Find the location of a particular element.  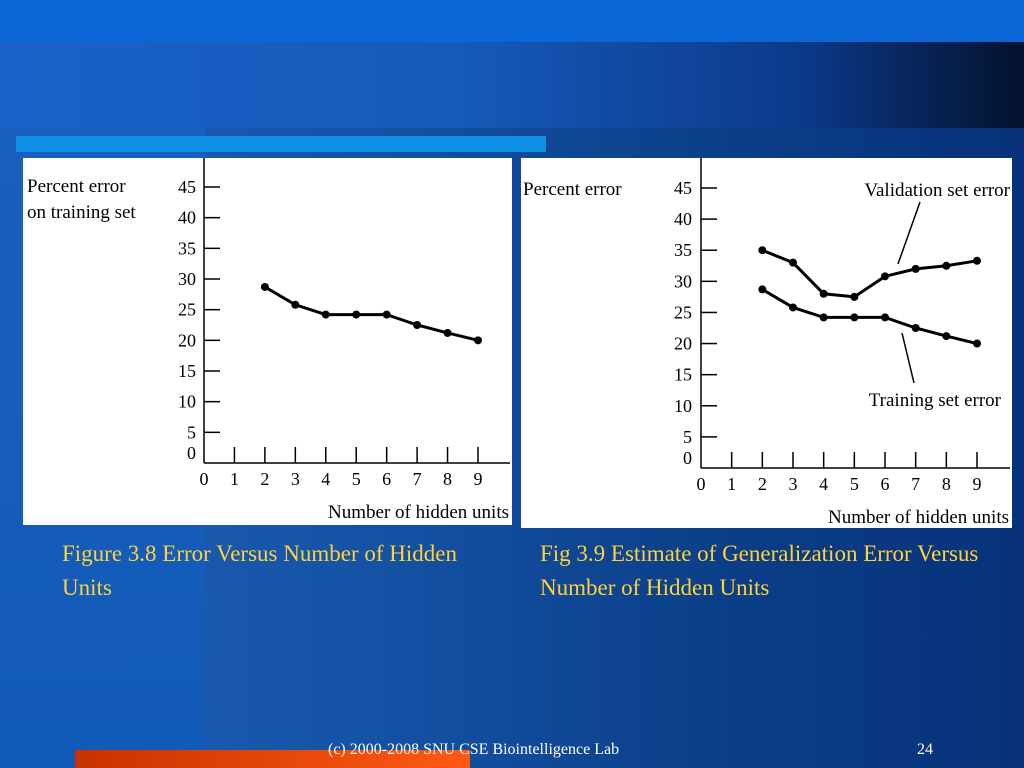

validation-set-error-line is located at coordinates (869, 273).